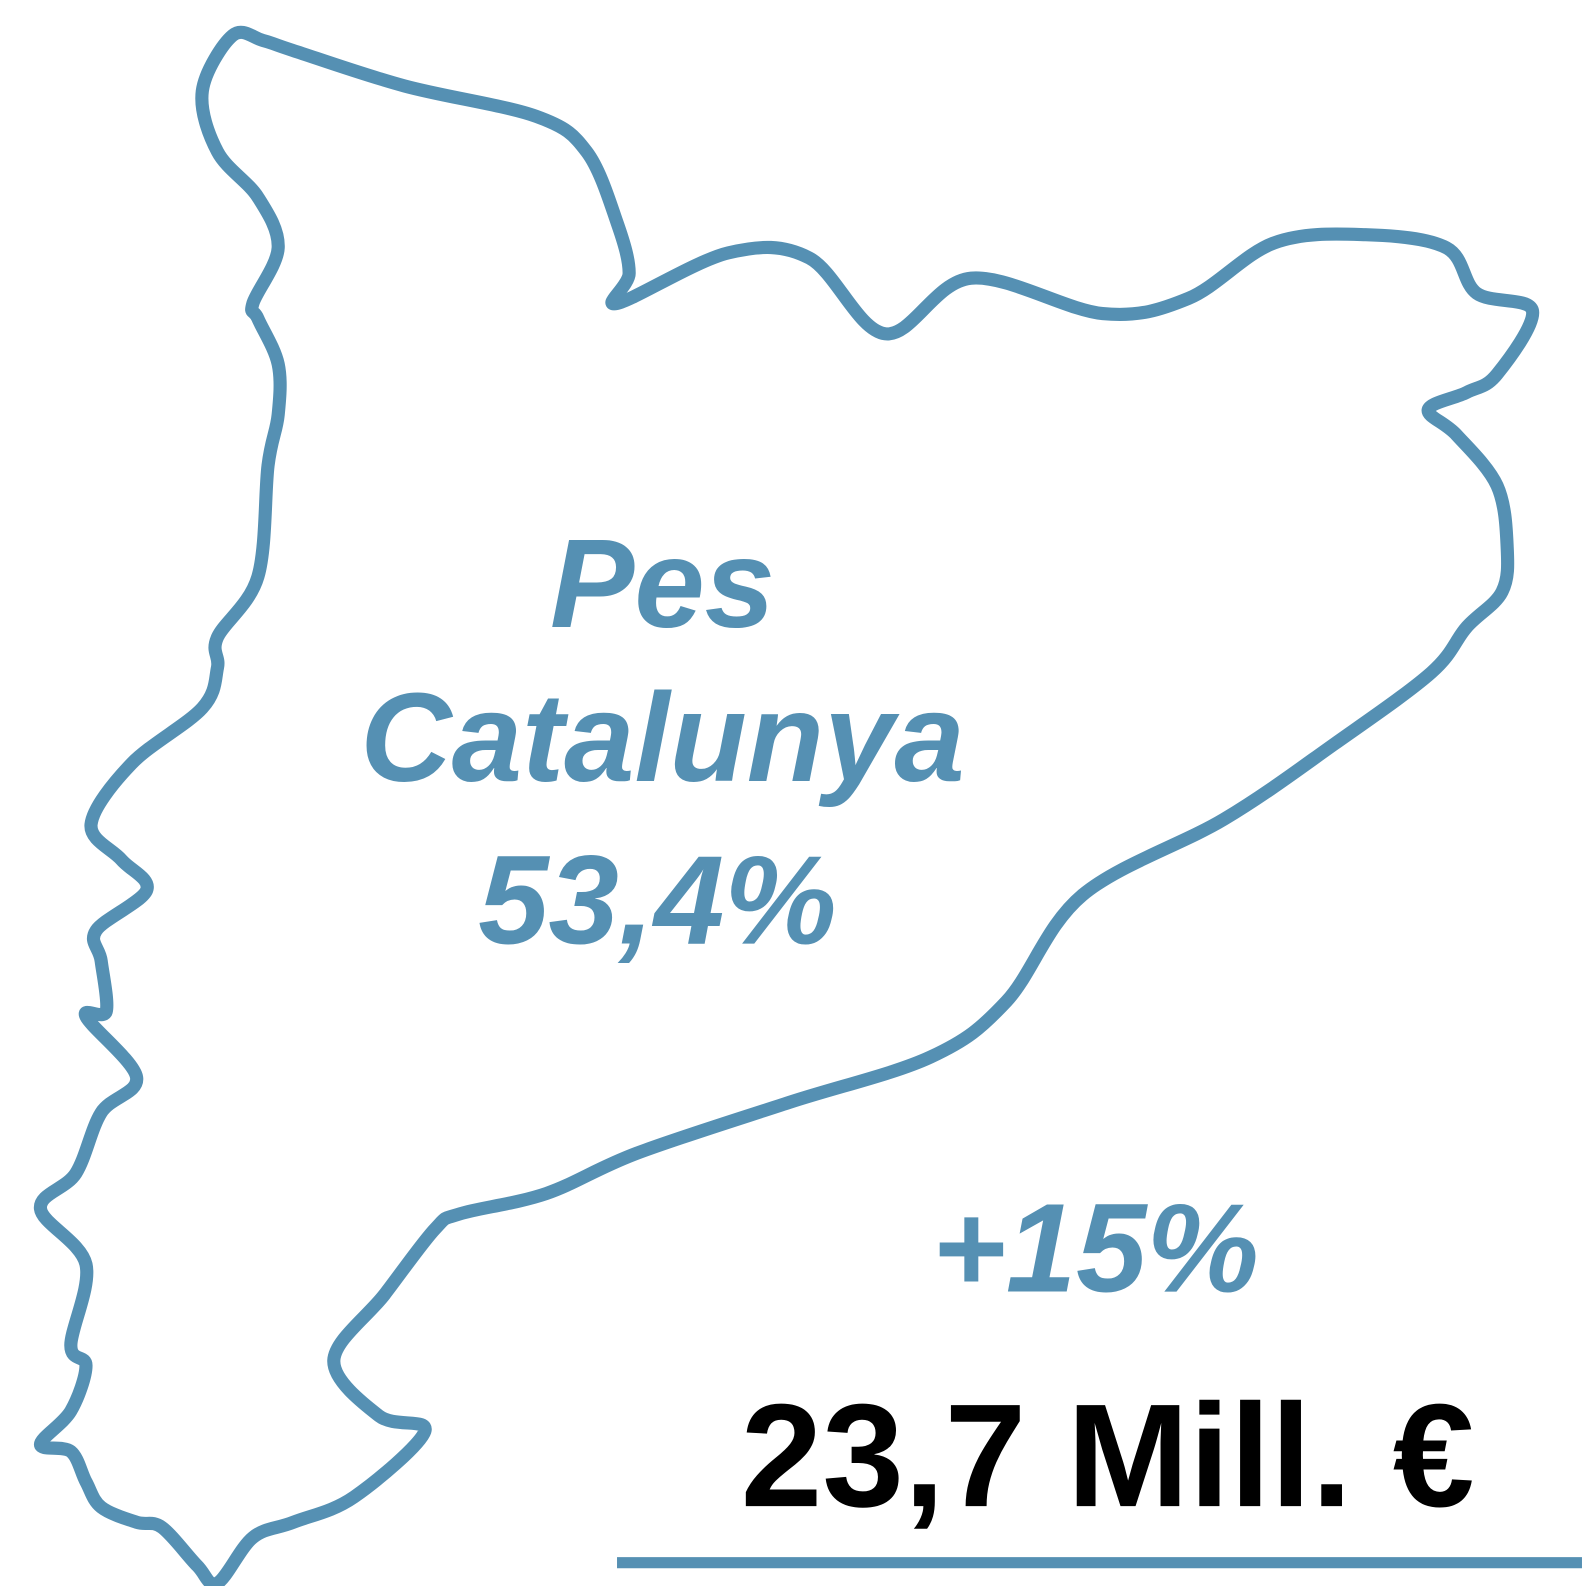  Describe the element at coordinates (662, 737) in the screenshot. I see `label-line: Catalunya` at that location.